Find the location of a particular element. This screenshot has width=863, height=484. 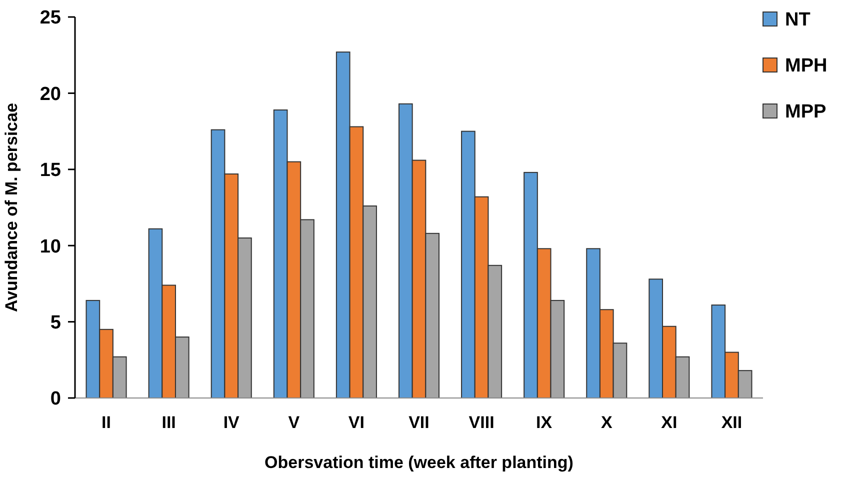

x-tick-label: VII is located at coordinates (419, 422).